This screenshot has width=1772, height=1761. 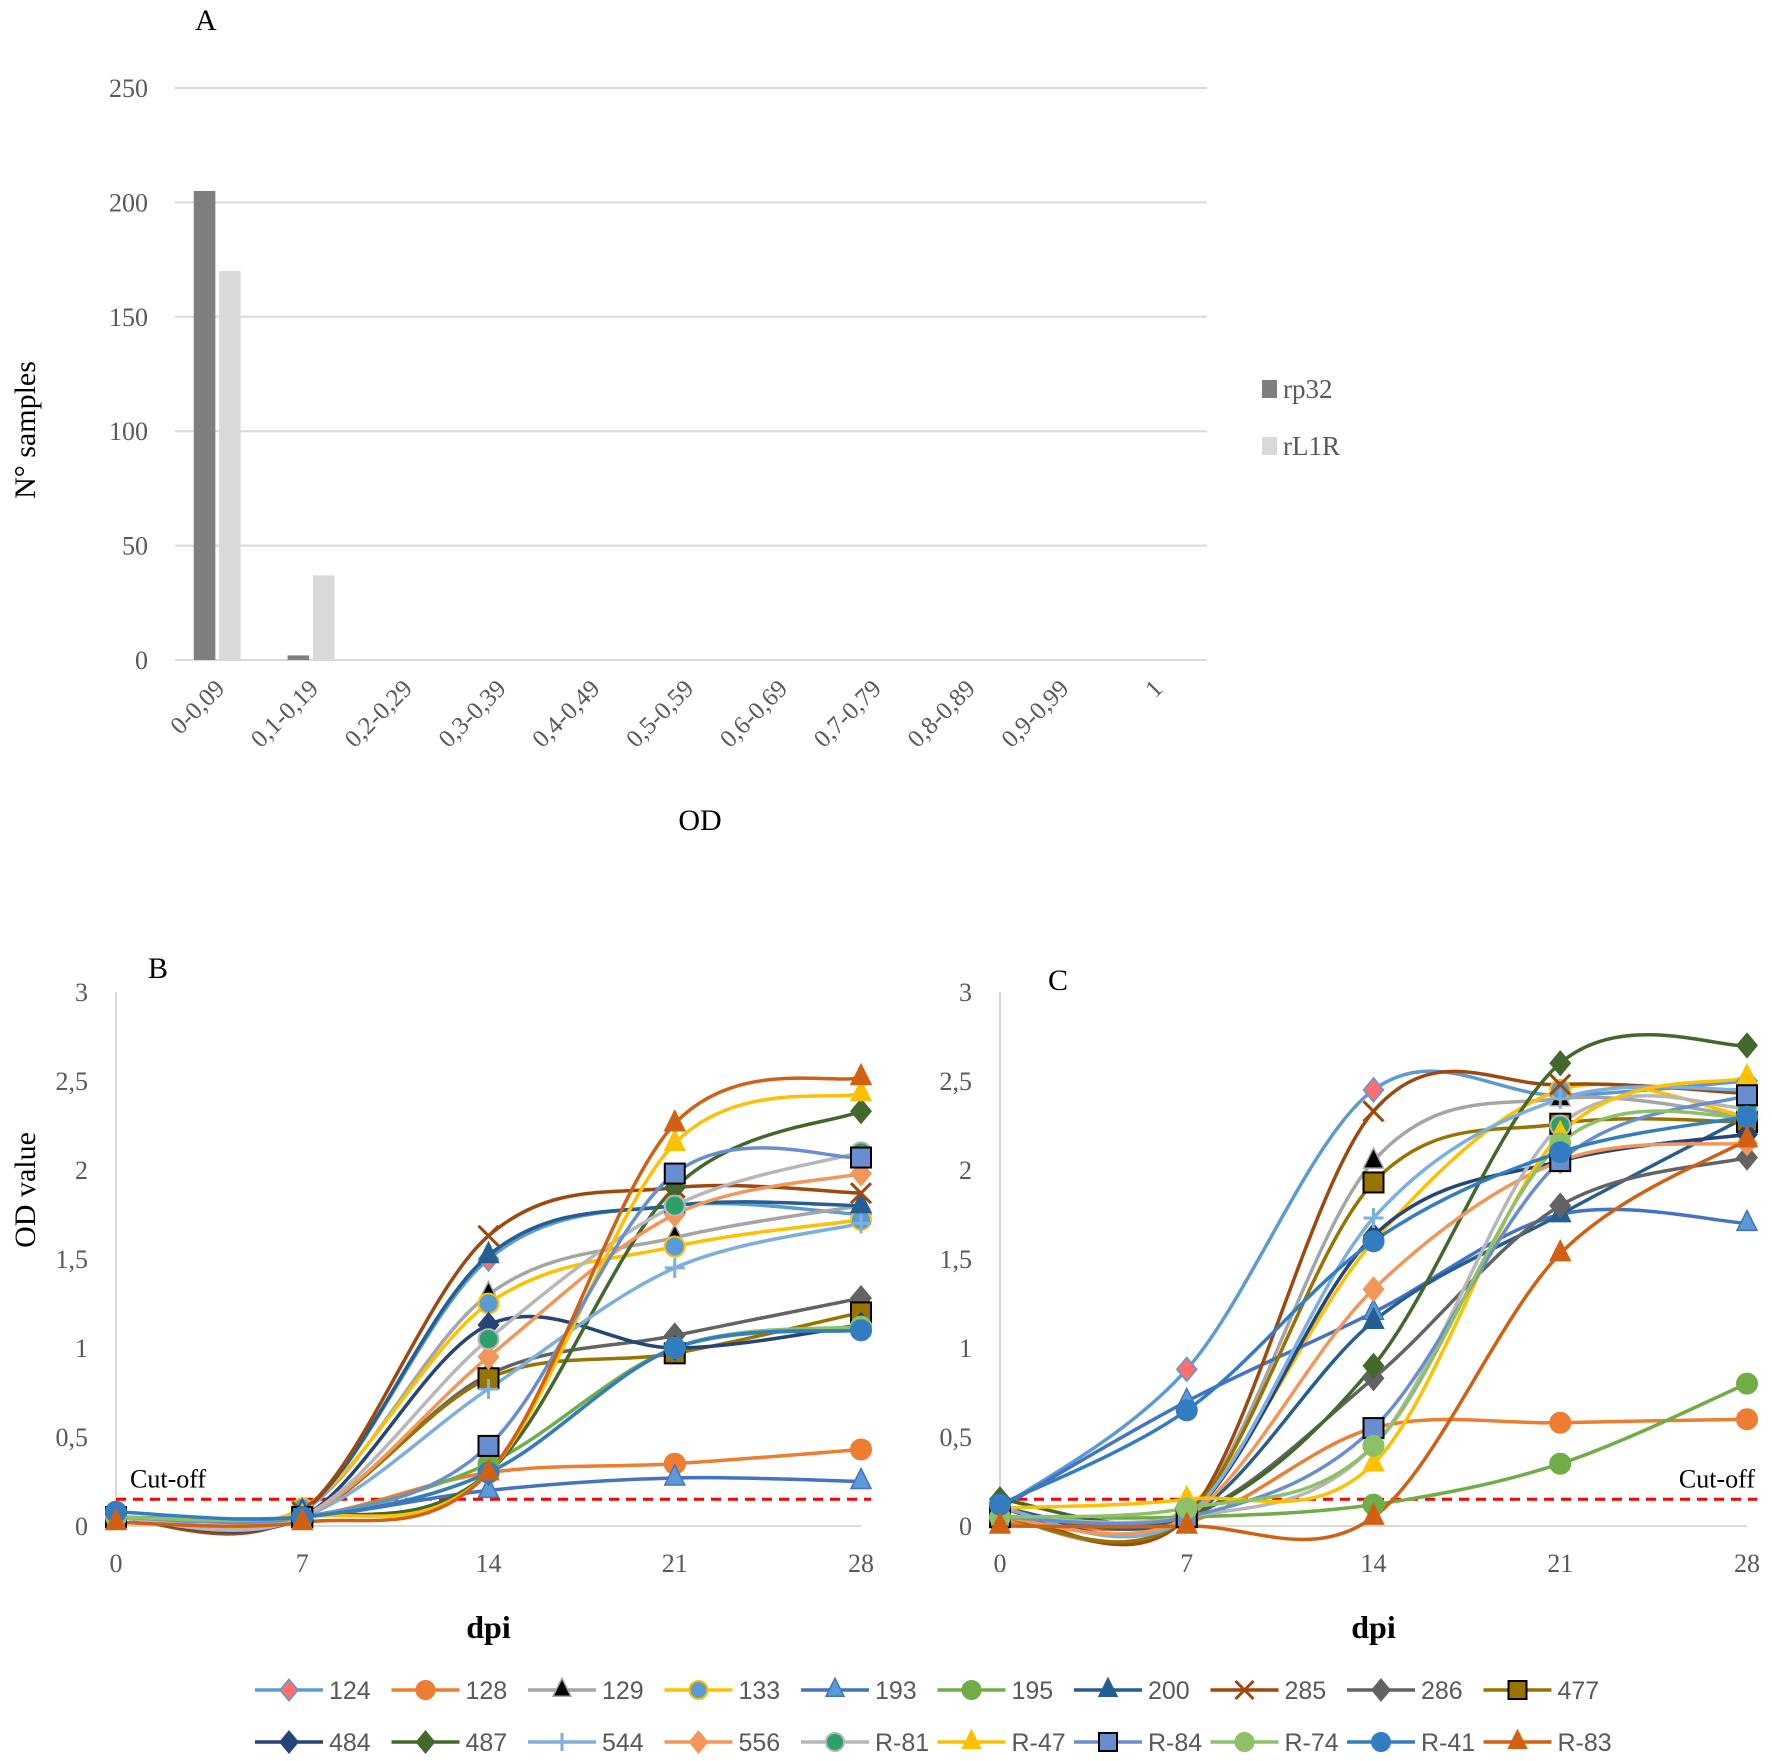 I want to click on legend-label-128: 128, so click(x=487, y=1691).